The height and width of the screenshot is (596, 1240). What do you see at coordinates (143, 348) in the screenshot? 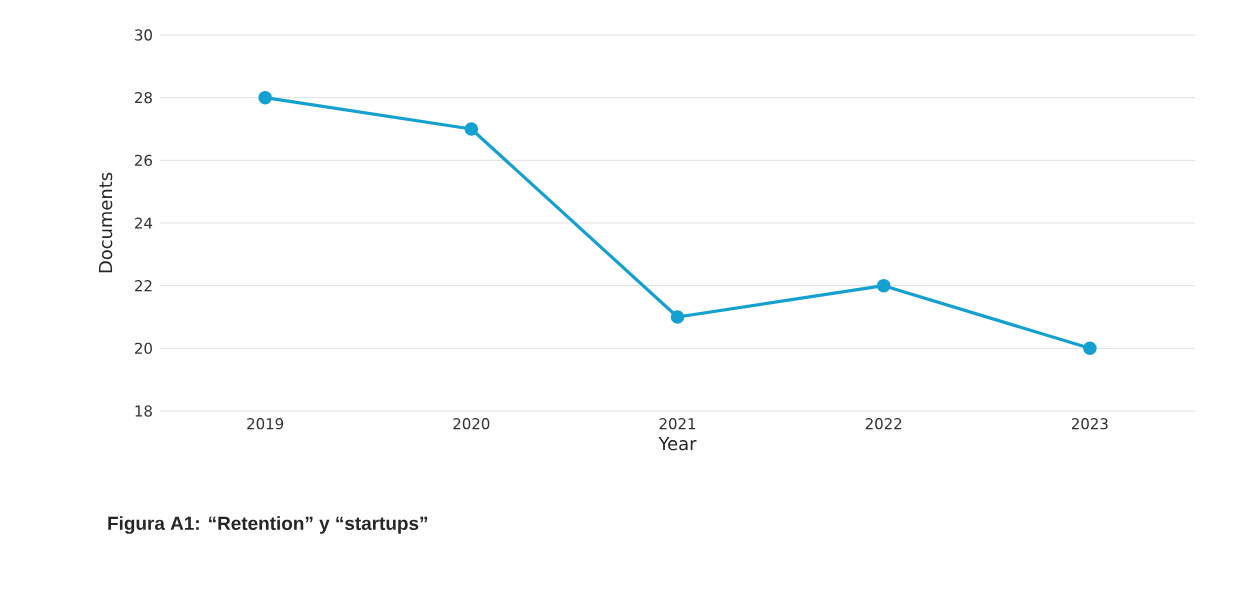
I see `y-tick-label: 20` at bounding box center [143, 348].